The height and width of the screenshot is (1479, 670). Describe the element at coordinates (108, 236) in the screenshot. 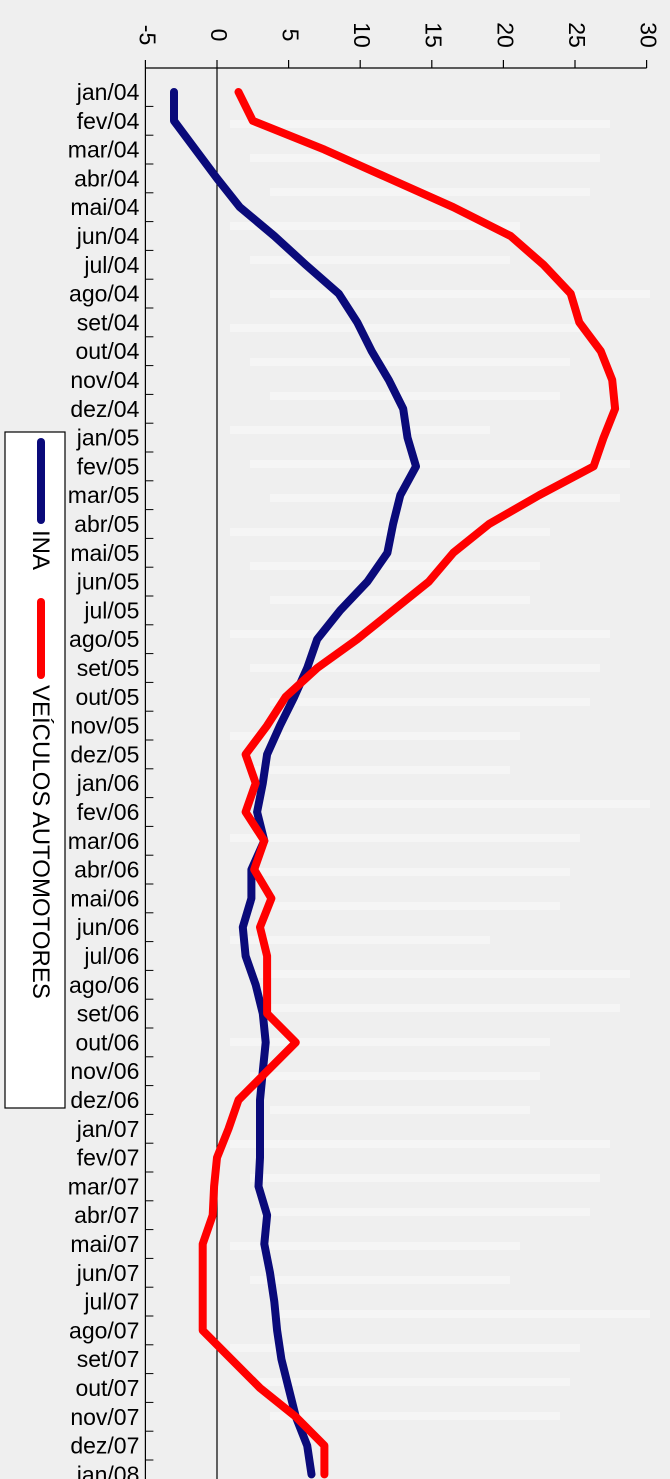

I see `category-tick-label: jun/04` at that location.